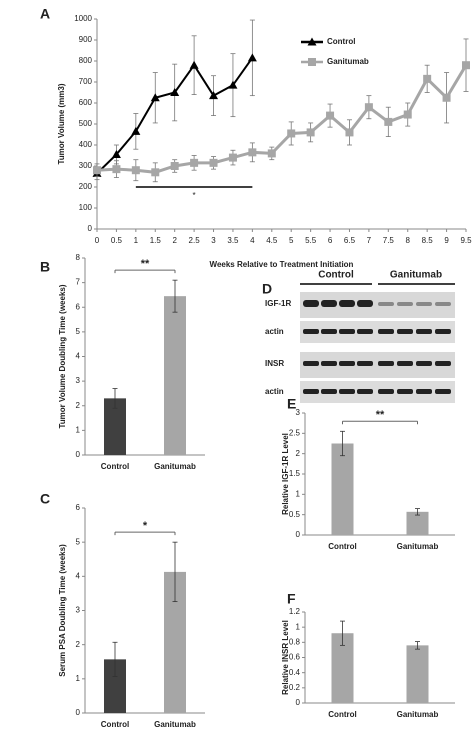 Image resolution: width=472 pixels, height=739 pixels. Describe the element at coordinates (282, 119) in the screenshot. I see `series-line` at that location.